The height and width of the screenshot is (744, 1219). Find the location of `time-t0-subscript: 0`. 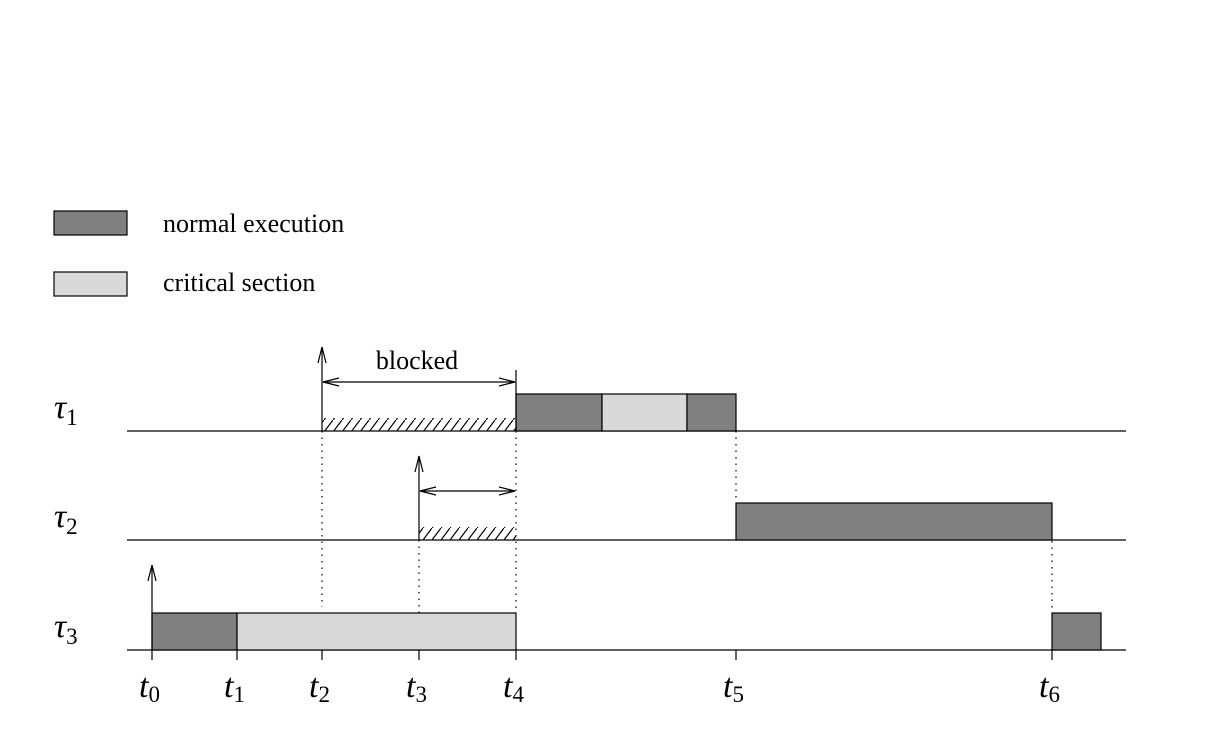

time-t0-subscript: 0 is located at coordinates (154, 694).